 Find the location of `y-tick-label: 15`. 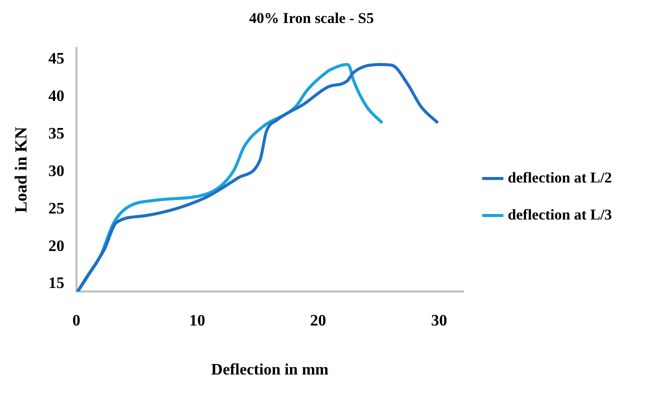

y-tick-label: 15 is located at coordinates (56, 283).